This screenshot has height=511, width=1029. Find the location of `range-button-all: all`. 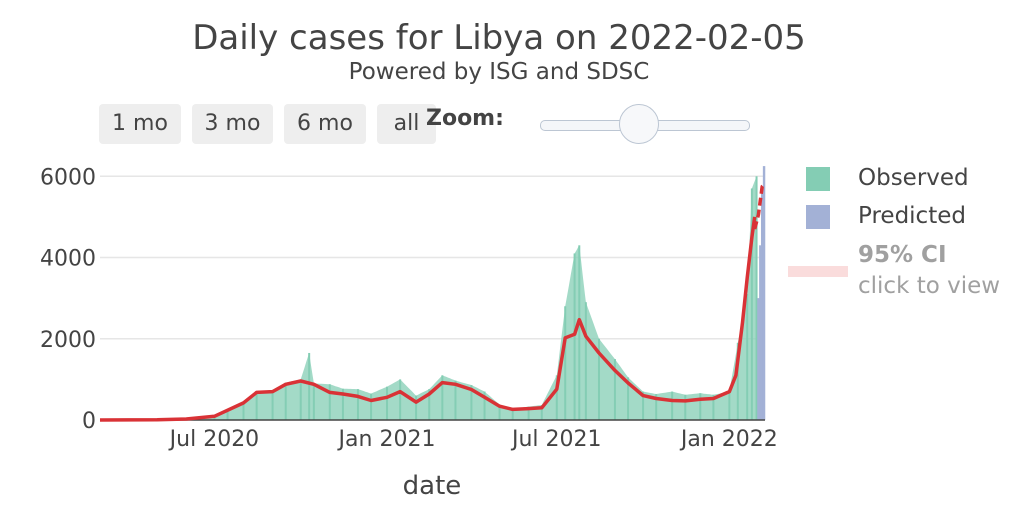

range-button-all: all is located at coordinates (406, 124).